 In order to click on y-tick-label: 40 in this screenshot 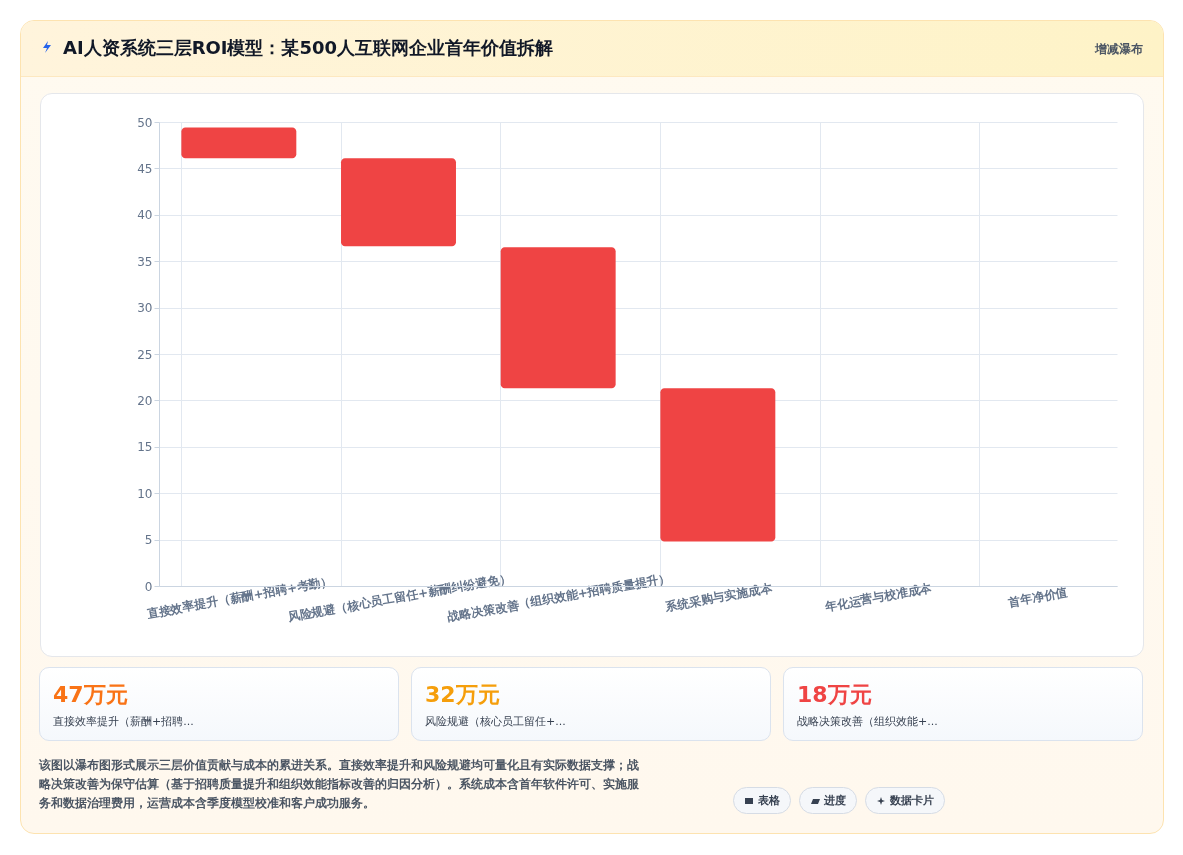, I will do `click(145, 215)`.